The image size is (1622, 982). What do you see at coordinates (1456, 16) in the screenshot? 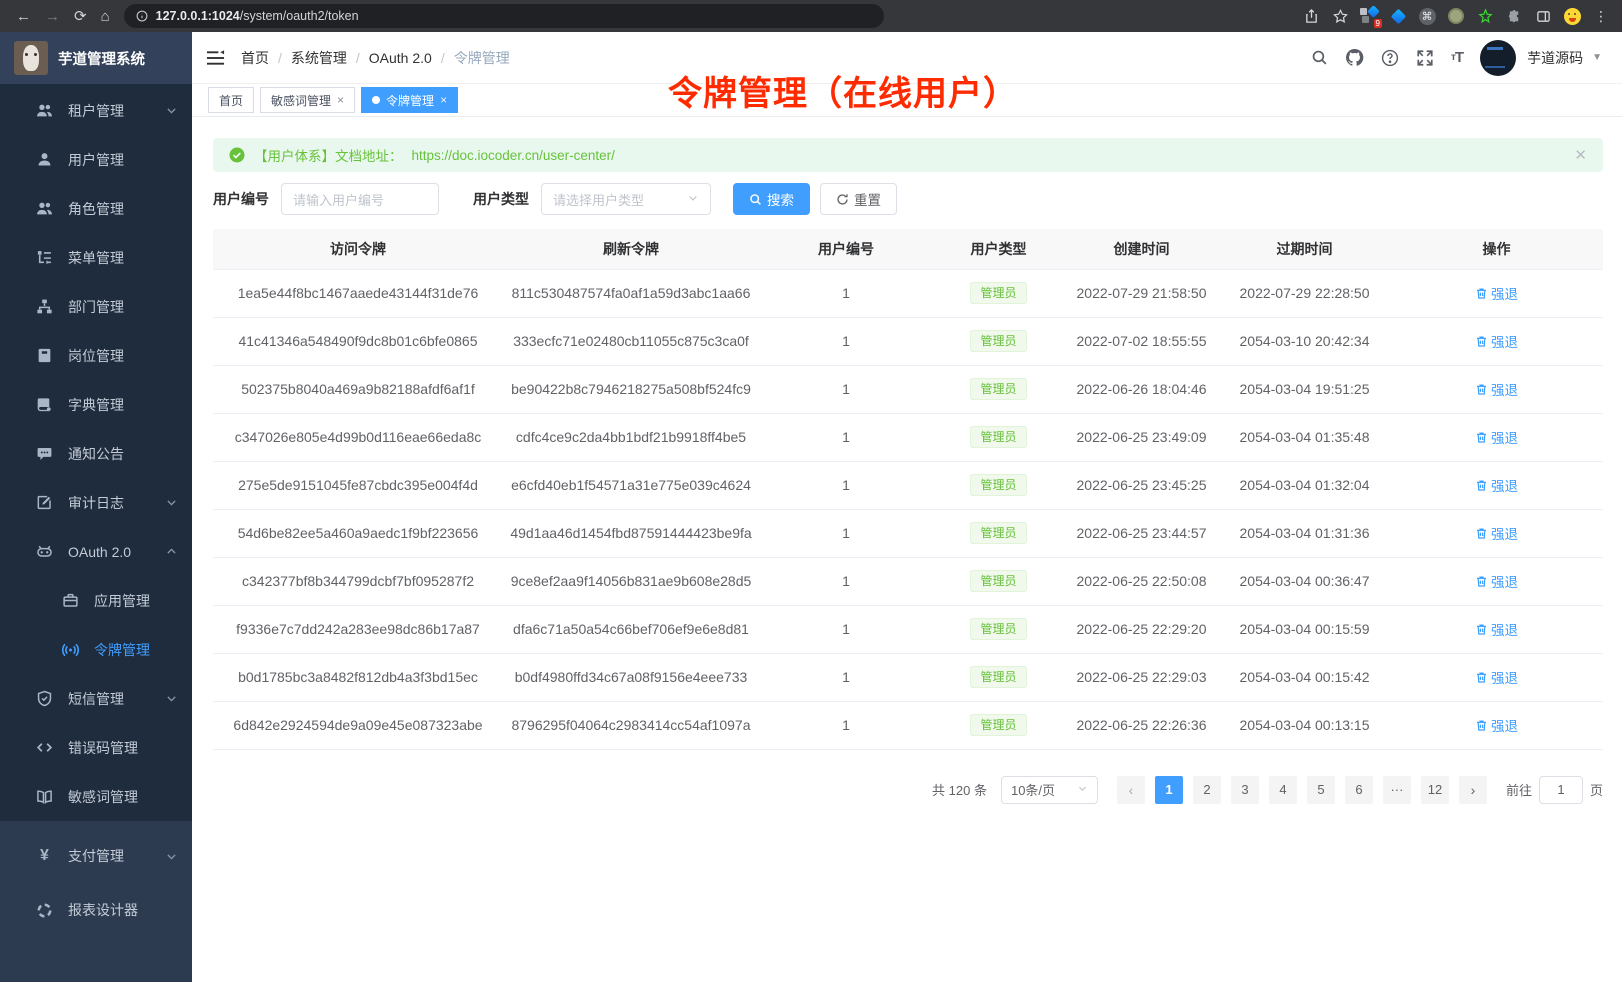
I see `green-dot-extension-icon` at bounding box center [1456, 16].